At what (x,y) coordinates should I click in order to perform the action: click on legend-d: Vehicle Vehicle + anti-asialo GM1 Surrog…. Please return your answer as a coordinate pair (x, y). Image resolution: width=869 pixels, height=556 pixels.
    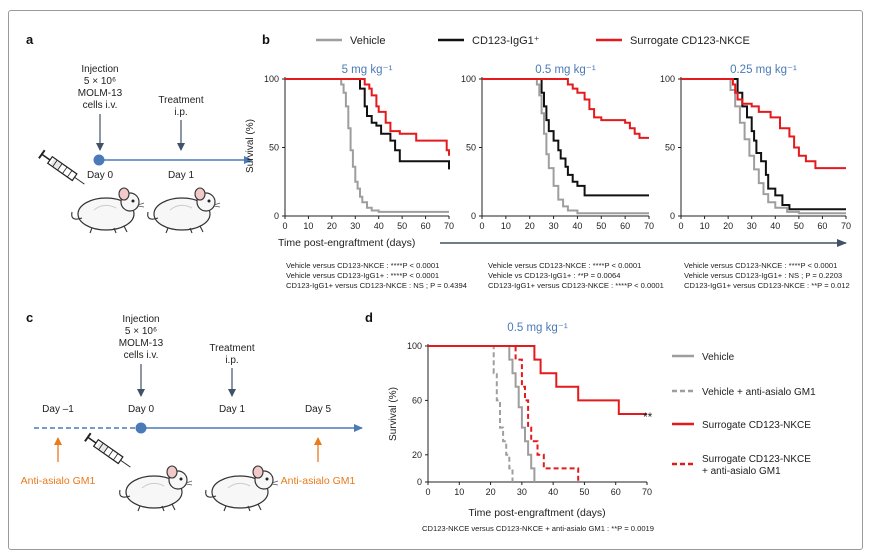
    Looking at the image, I should click on (744, 414).